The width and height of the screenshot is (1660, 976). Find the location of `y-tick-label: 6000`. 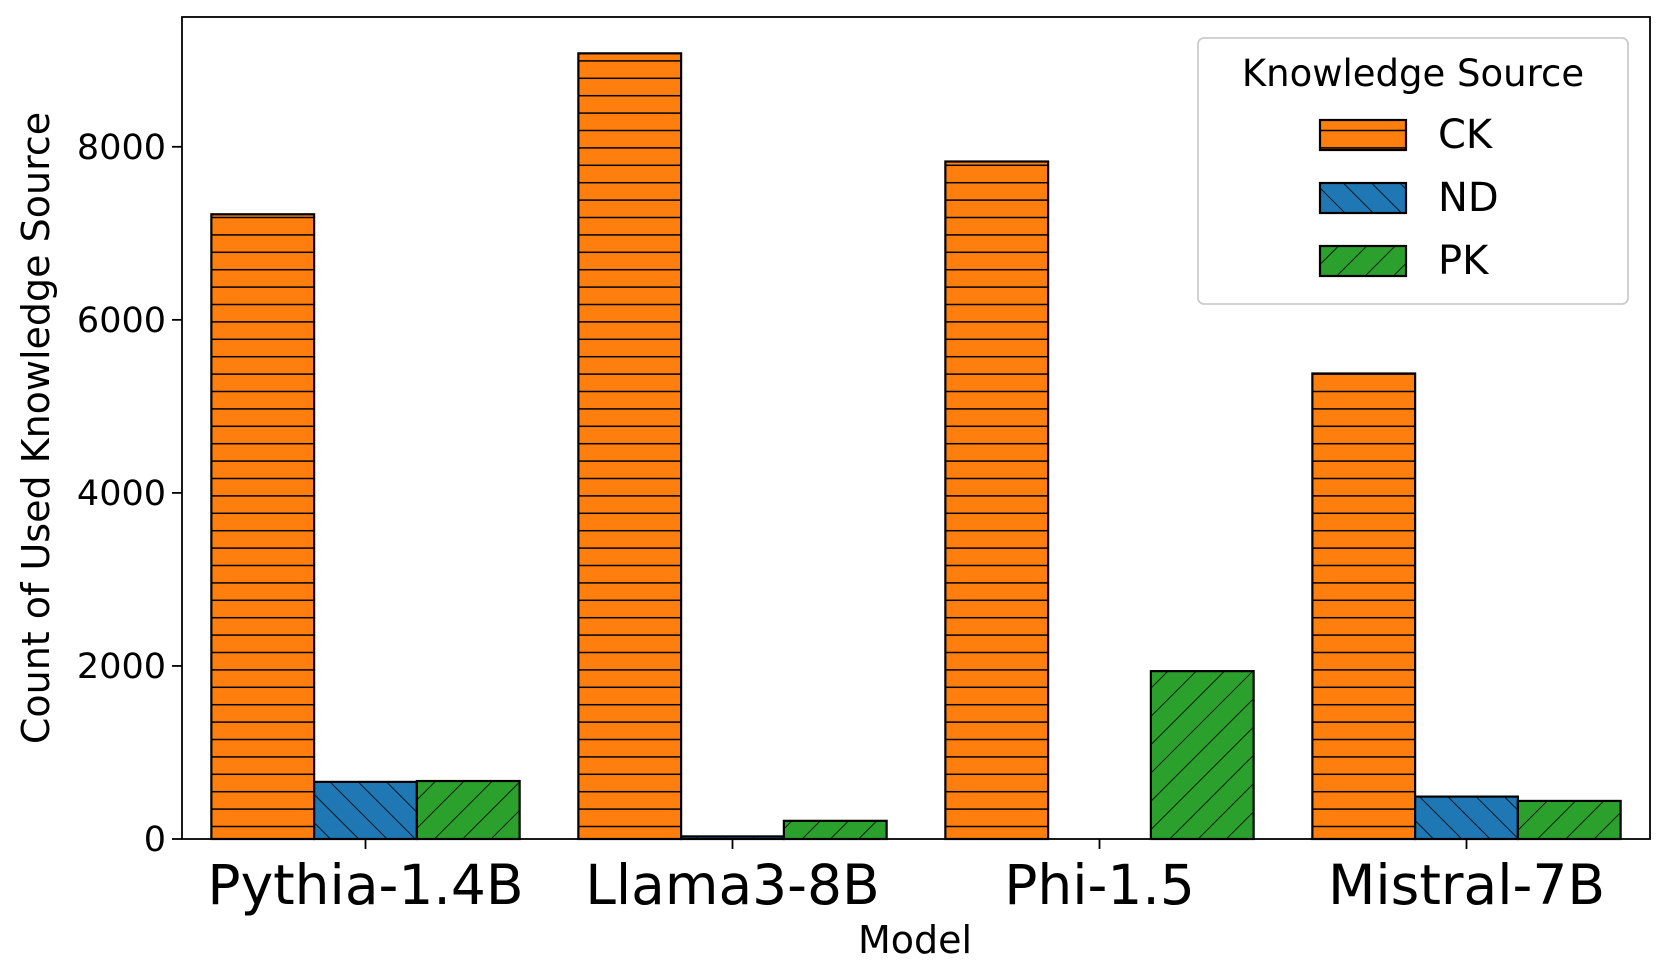

y-tick-label: 6000 is located at coordinates (121, 321).